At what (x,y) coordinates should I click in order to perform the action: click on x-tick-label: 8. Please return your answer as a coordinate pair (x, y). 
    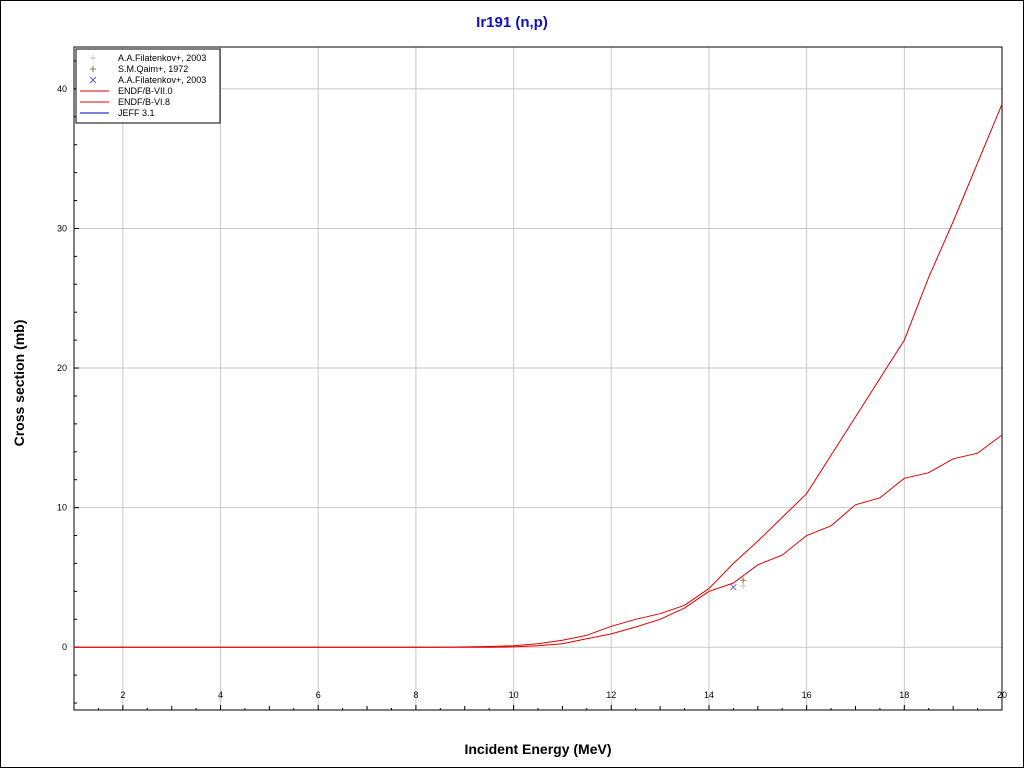
    Looking at the image, I should click on (415, 695).